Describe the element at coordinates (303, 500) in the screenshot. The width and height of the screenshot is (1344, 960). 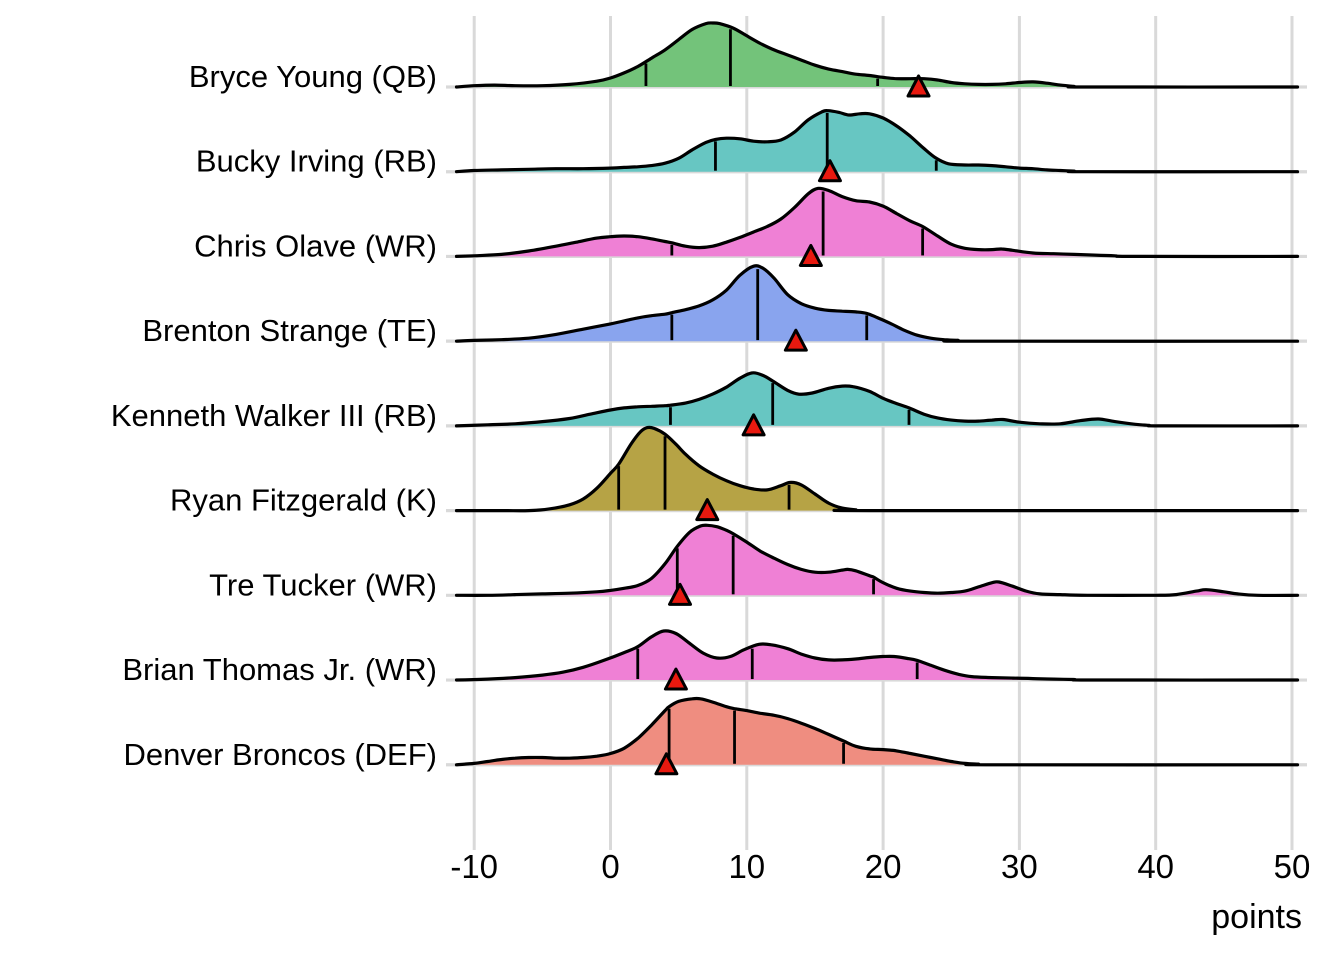
I see `row-label: Ryan Fitzgerald (K)` at that location.